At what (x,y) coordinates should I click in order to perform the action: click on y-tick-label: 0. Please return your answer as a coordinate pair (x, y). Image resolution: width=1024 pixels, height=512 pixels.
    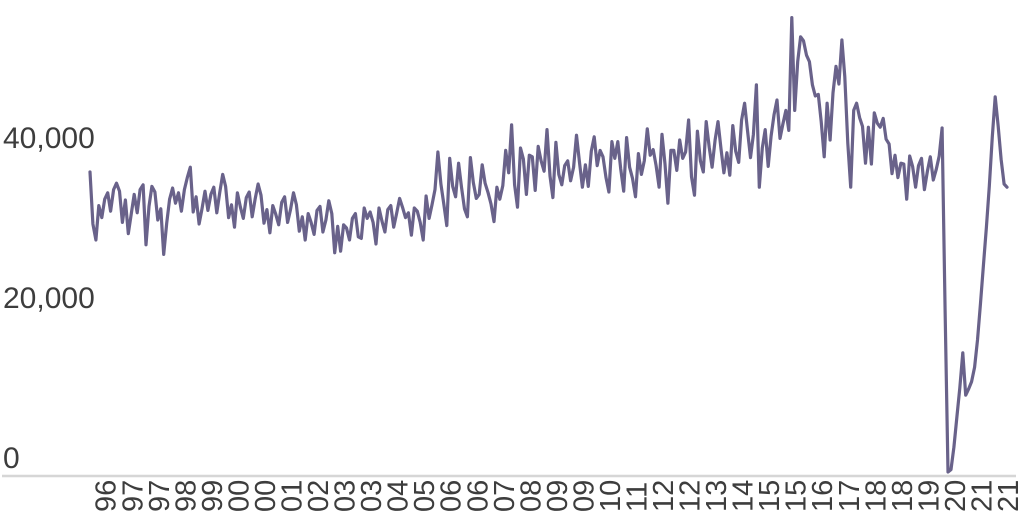
    Looking at the image, I should click on (11, 458).